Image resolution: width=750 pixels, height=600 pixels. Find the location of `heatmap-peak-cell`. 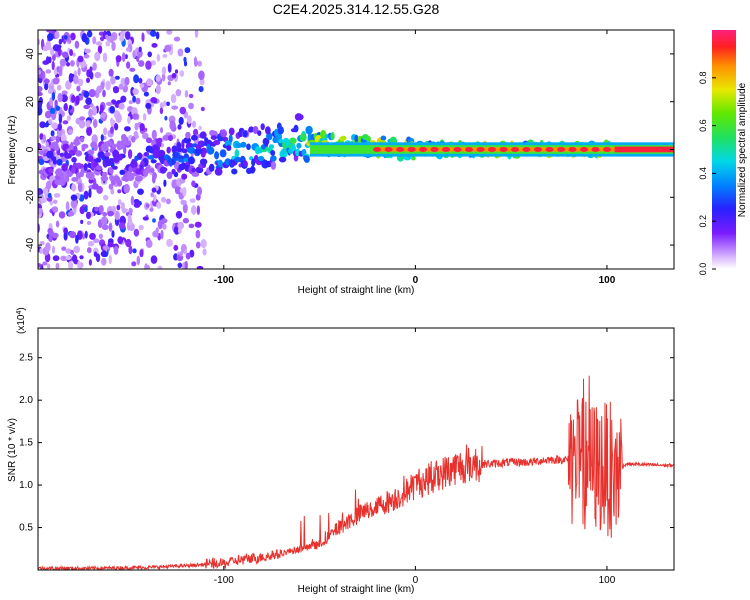

heatmap-peak-cell is located at coordinates (549, 149).